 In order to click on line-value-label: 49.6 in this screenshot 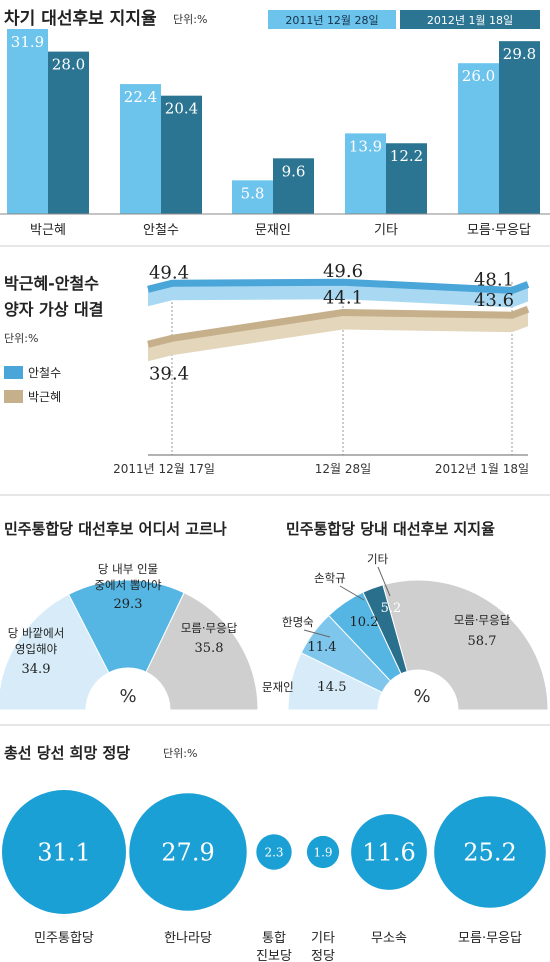, I will do `click(343, 271)`.